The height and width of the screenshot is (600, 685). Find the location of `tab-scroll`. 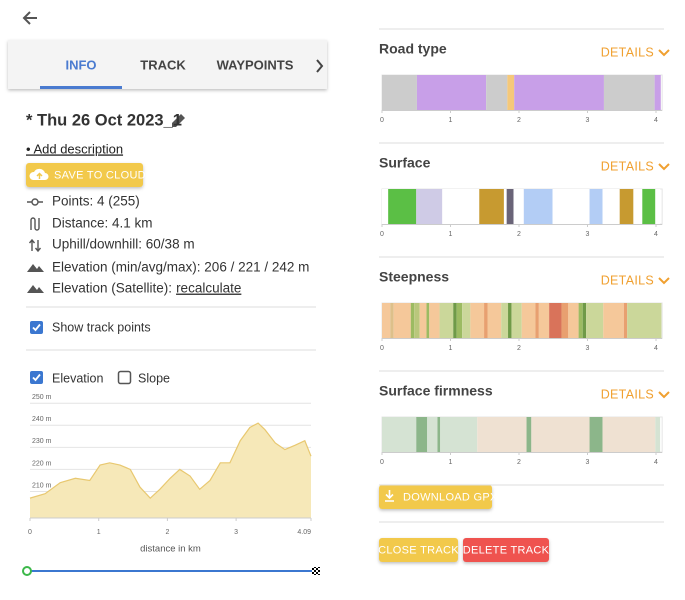

tab-scroll is located at coordinates (320, 66).